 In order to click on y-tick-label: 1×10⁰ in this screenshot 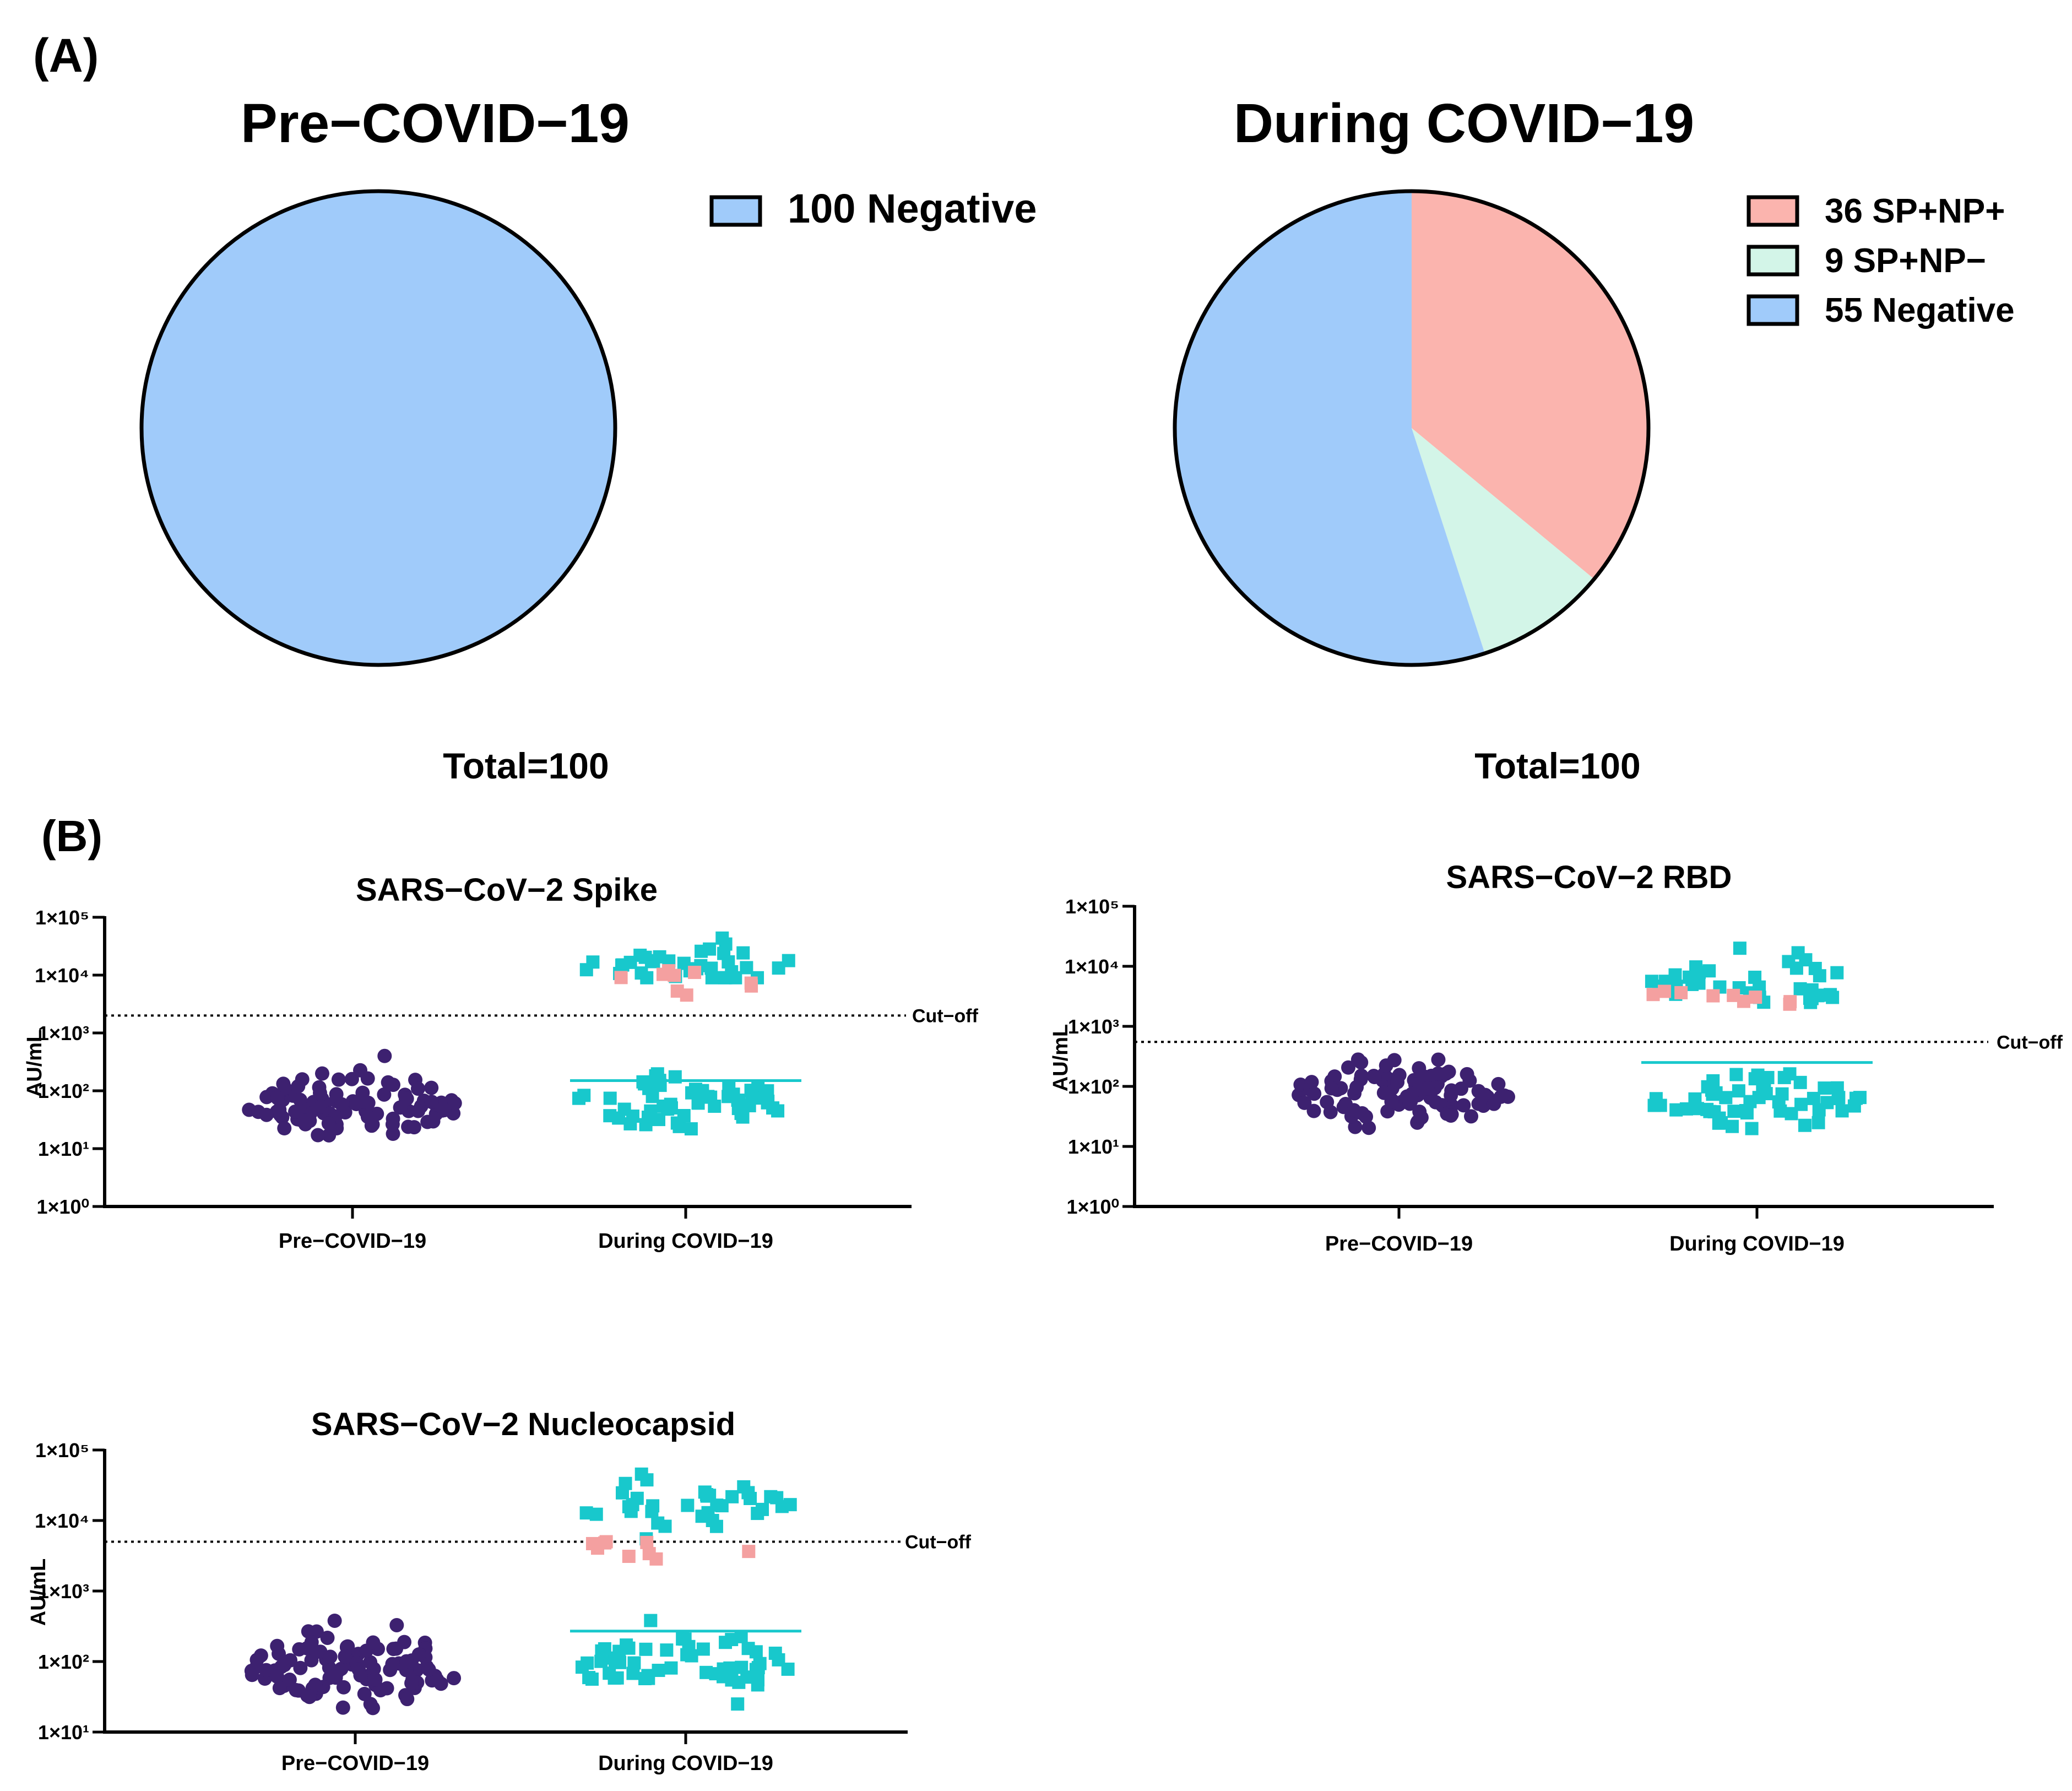, I will do `click(1092, 1206)`.